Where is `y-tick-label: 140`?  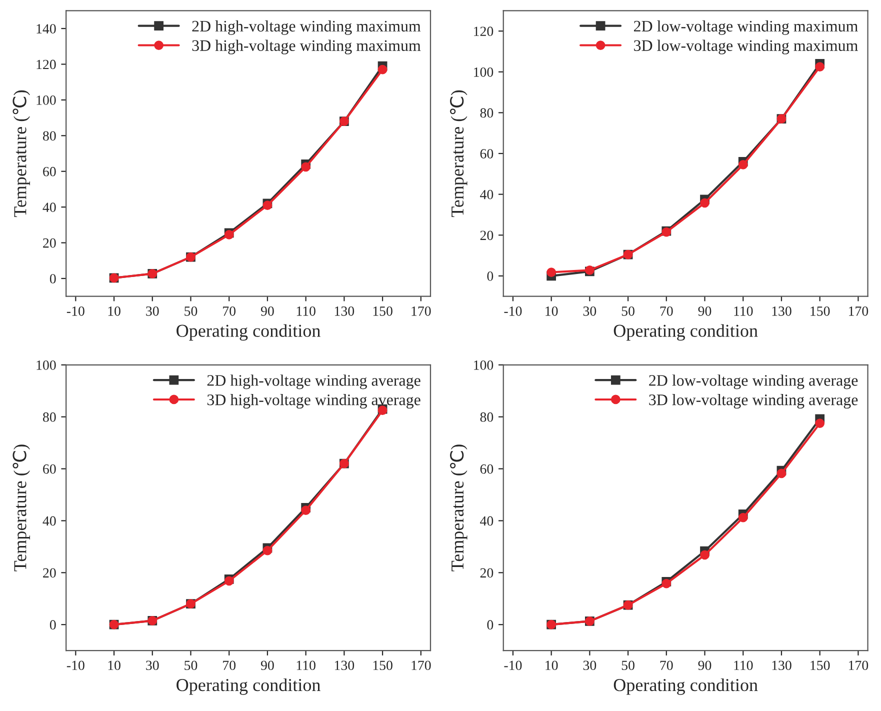
y-tick-label: 140 is located at coordinates (46, 29).